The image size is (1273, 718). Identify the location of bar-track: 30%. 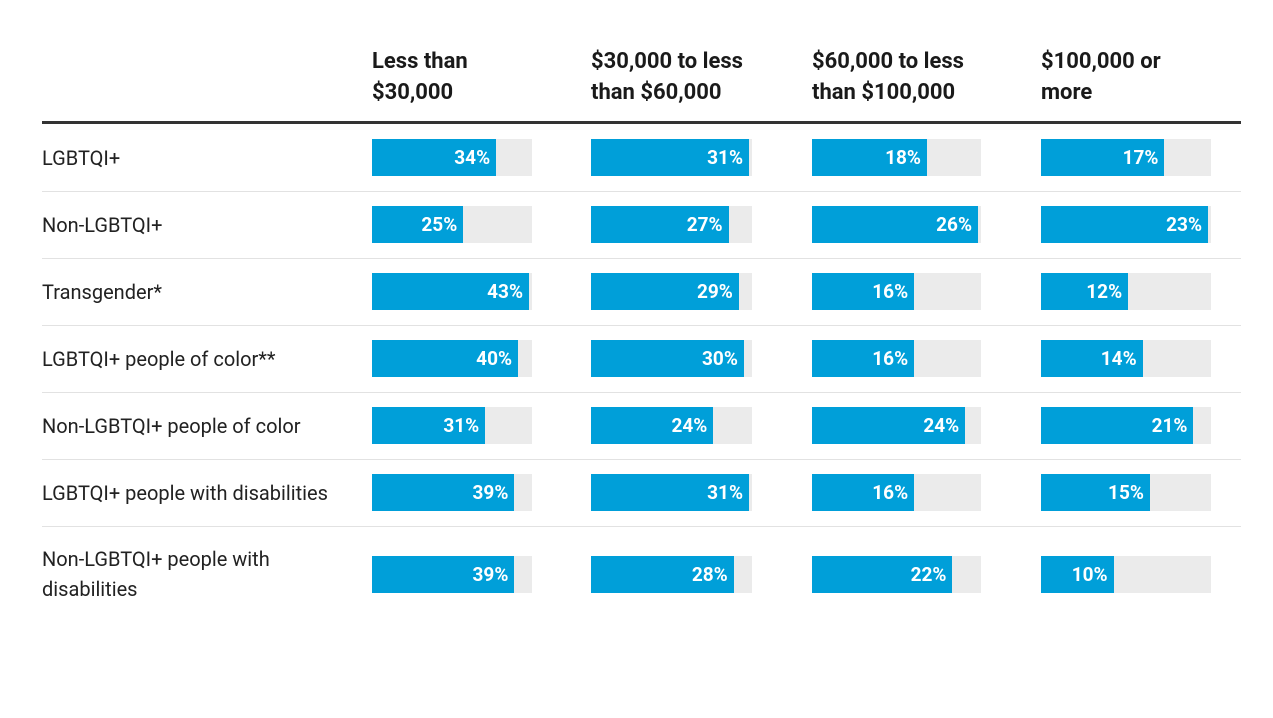
(671, 358).